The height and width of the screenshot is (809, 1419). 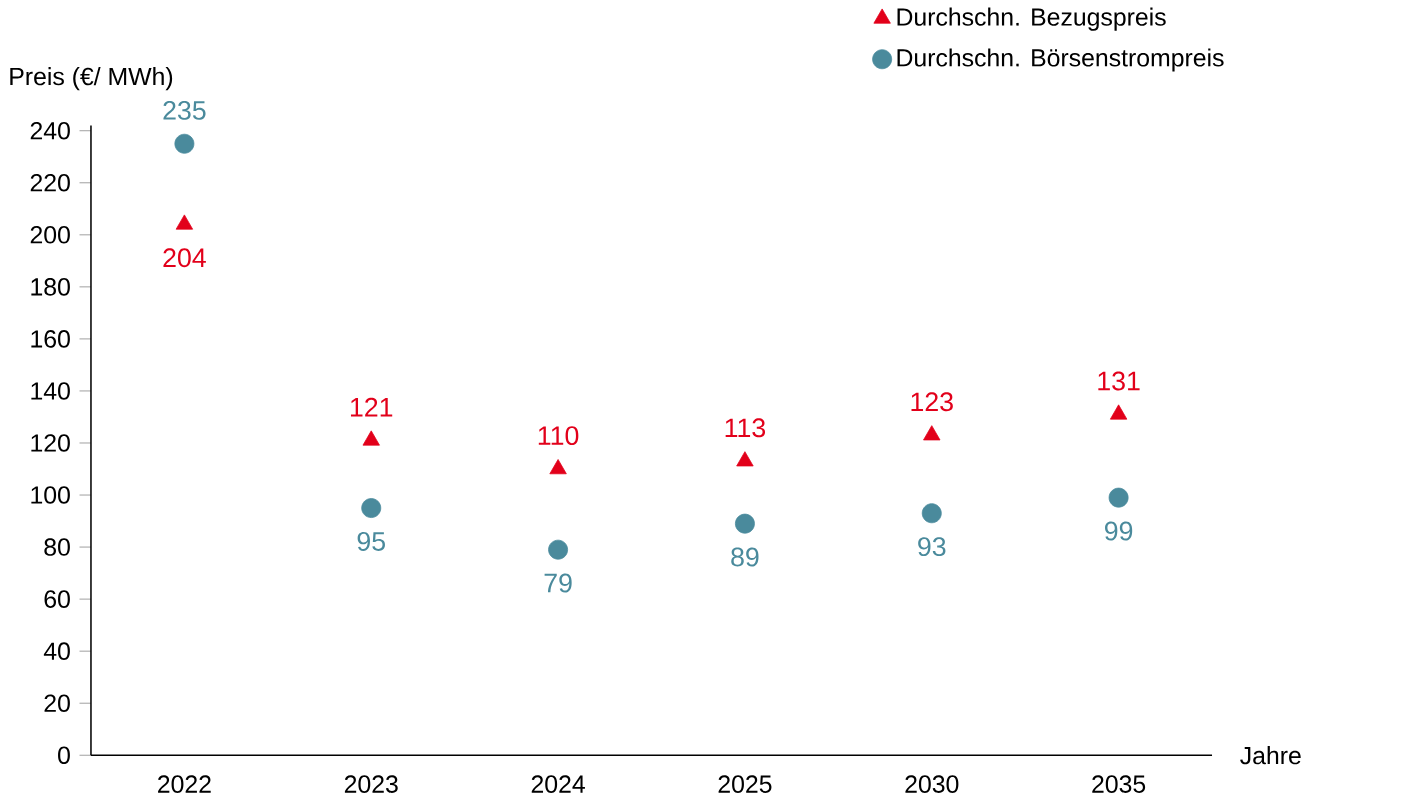 I want to click on data-label: 204, so click(x=184, y=258).